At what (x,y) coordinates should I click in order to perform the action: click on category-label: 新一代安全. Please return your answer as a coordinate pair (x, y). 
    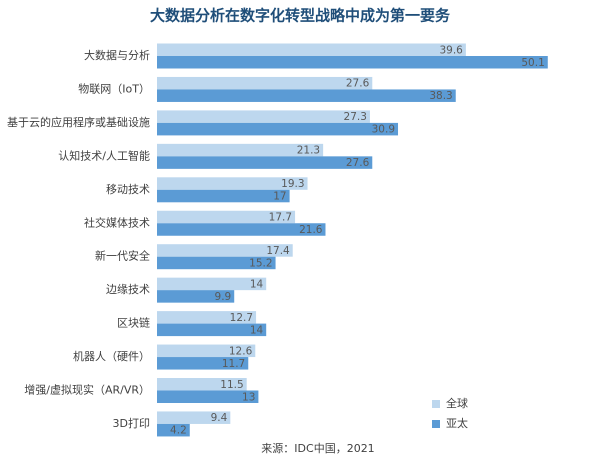
    Looking at the image, I should click on (122, 256).